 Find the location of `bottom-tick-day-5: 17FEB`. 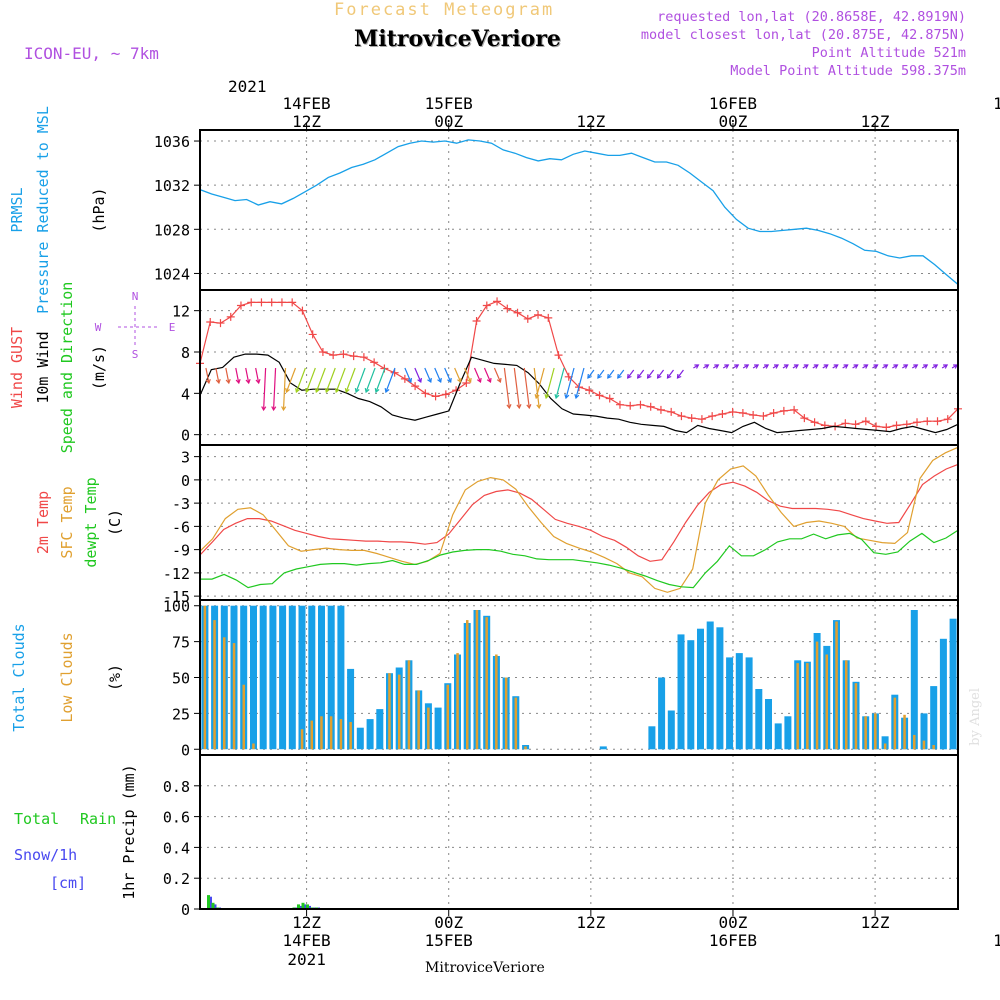

bottom-tick-day-5: 17FEB is located at coordinates (996, 940).